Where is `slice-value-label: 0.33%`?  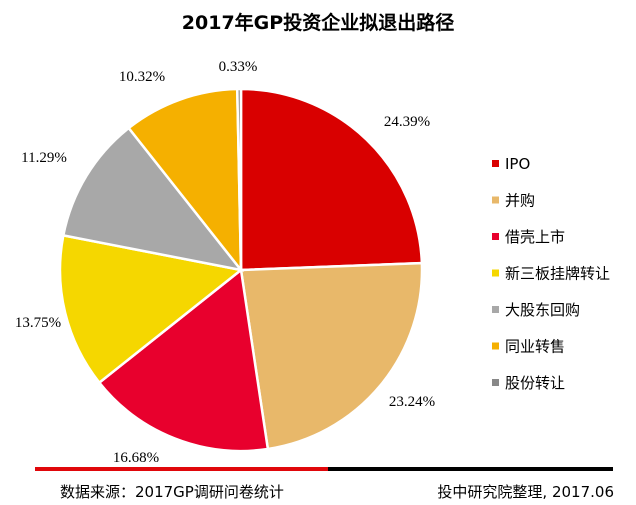
slice-value-label: 0.33% is located at coordinates (238, 67).